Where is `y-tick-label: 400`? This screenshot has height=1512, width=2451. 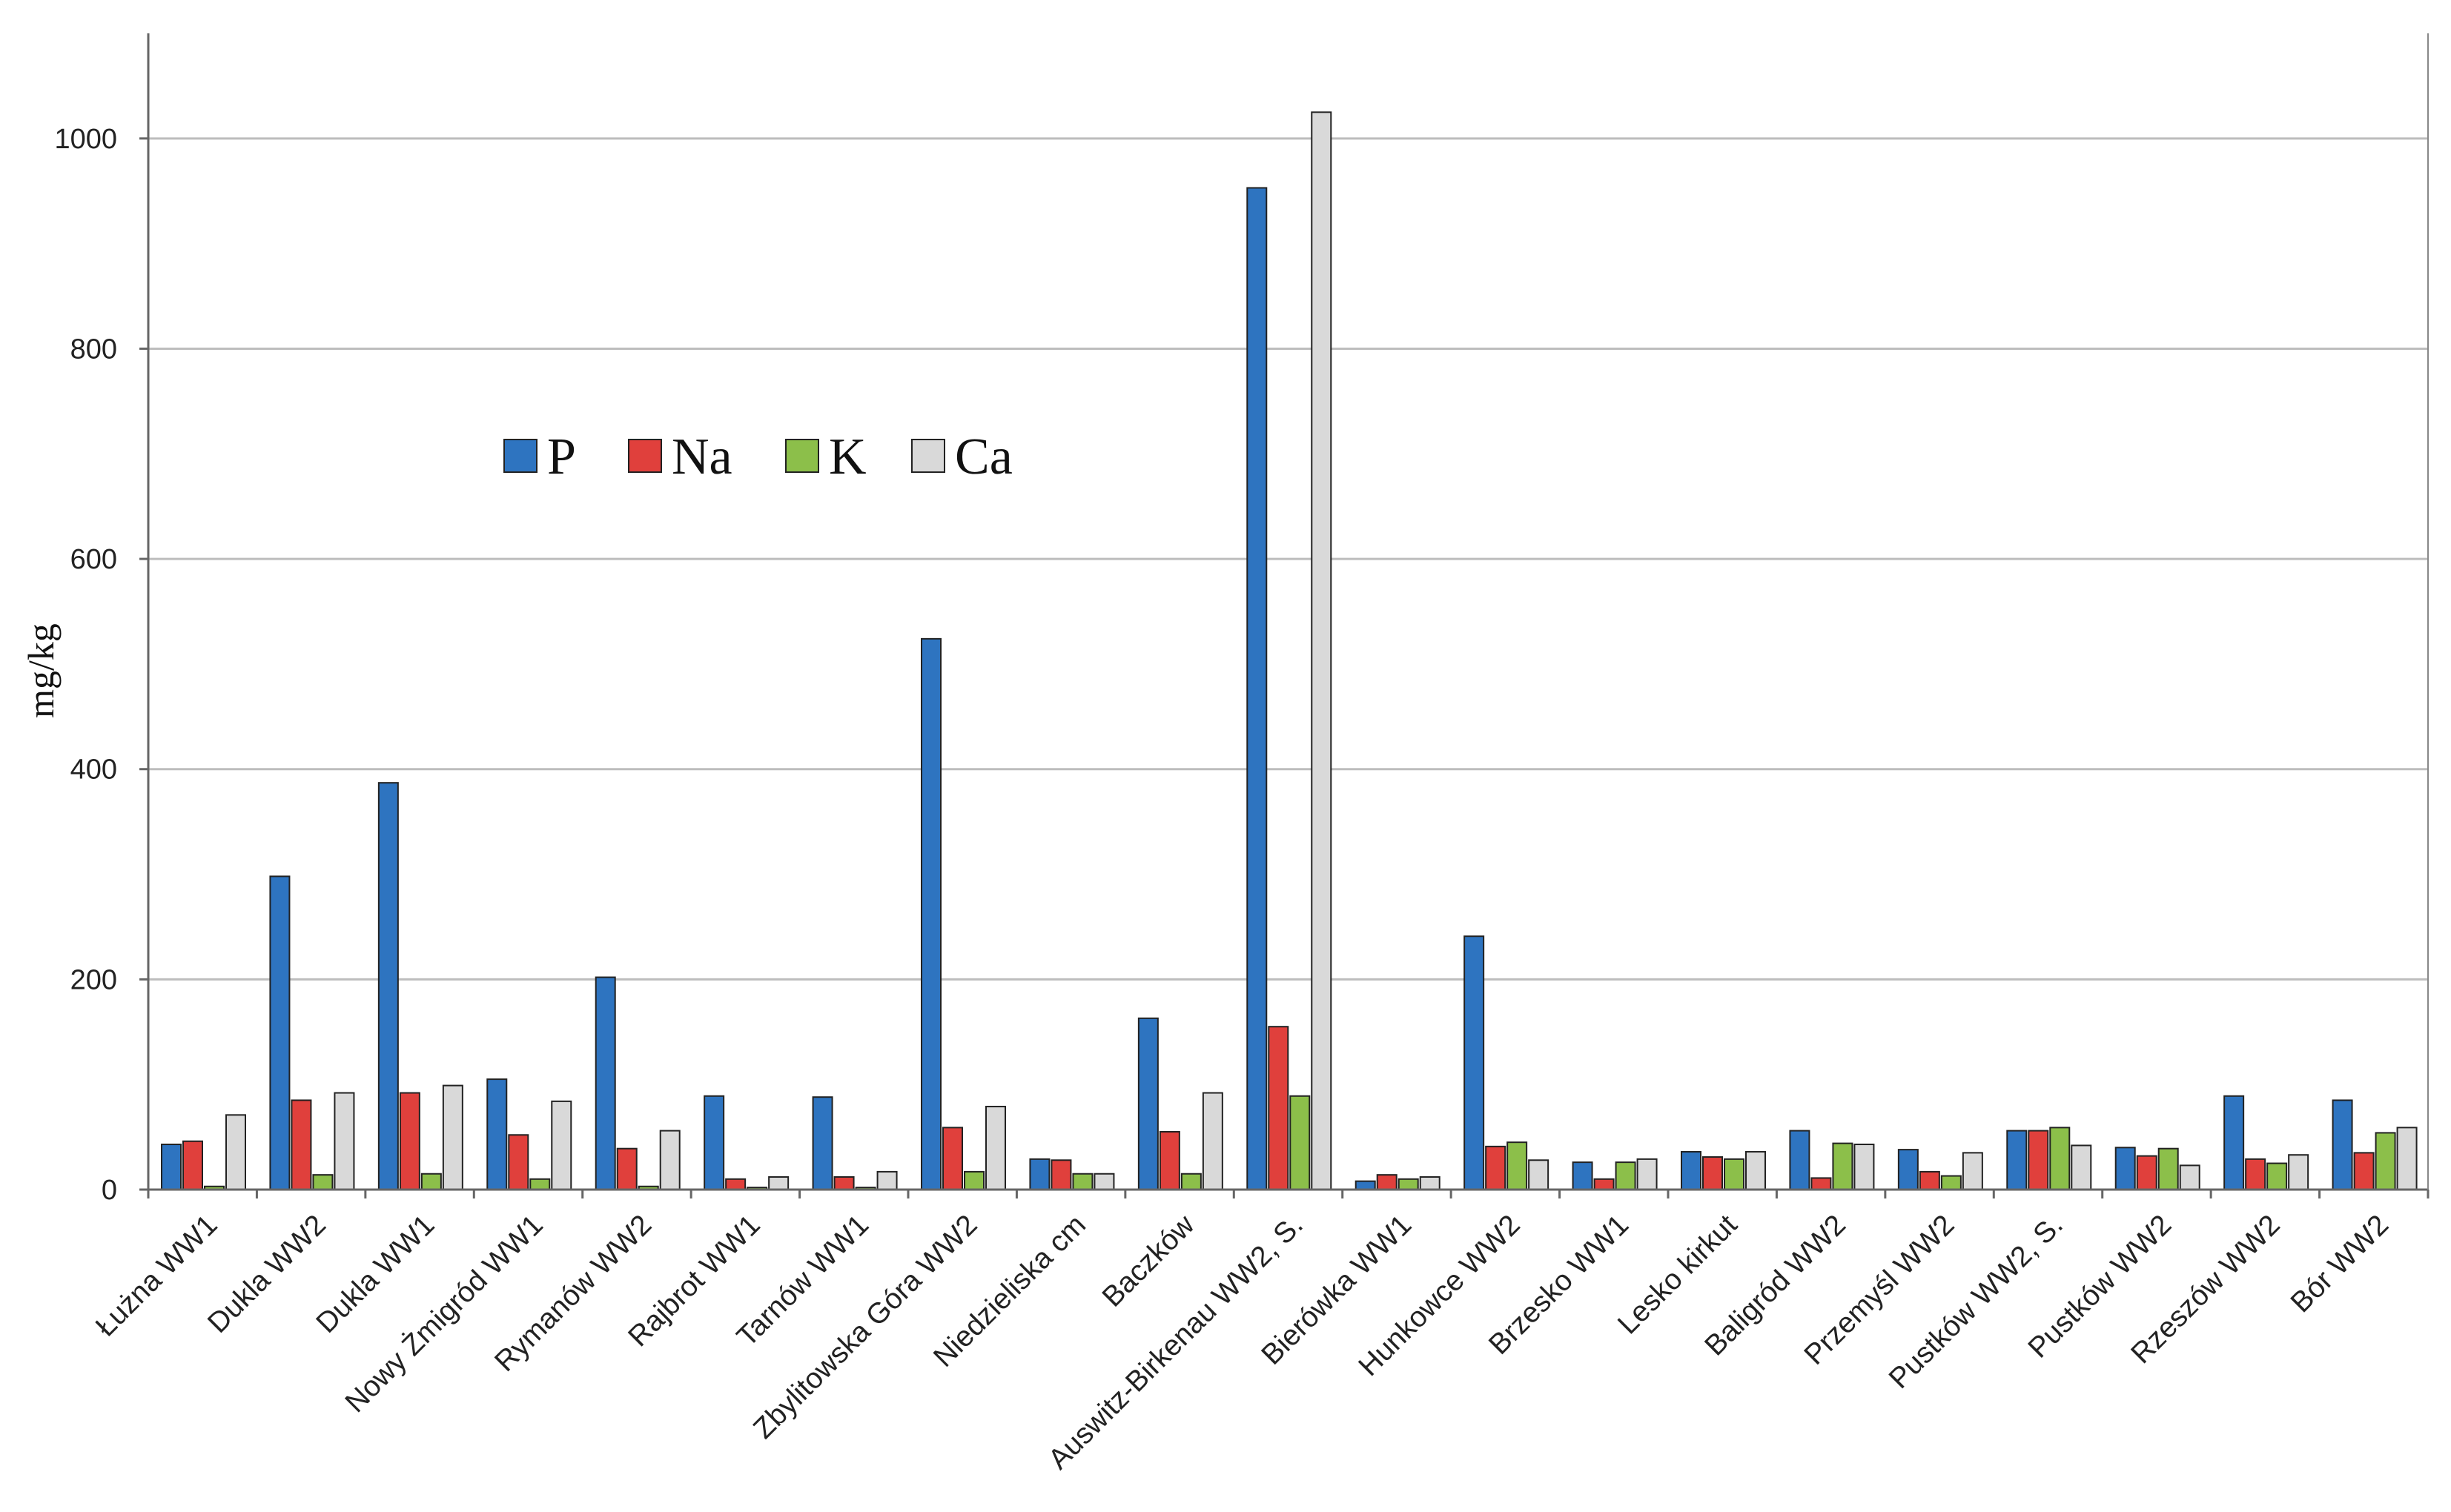 y-tick-label: 400 is located at coordinates (93, 770).